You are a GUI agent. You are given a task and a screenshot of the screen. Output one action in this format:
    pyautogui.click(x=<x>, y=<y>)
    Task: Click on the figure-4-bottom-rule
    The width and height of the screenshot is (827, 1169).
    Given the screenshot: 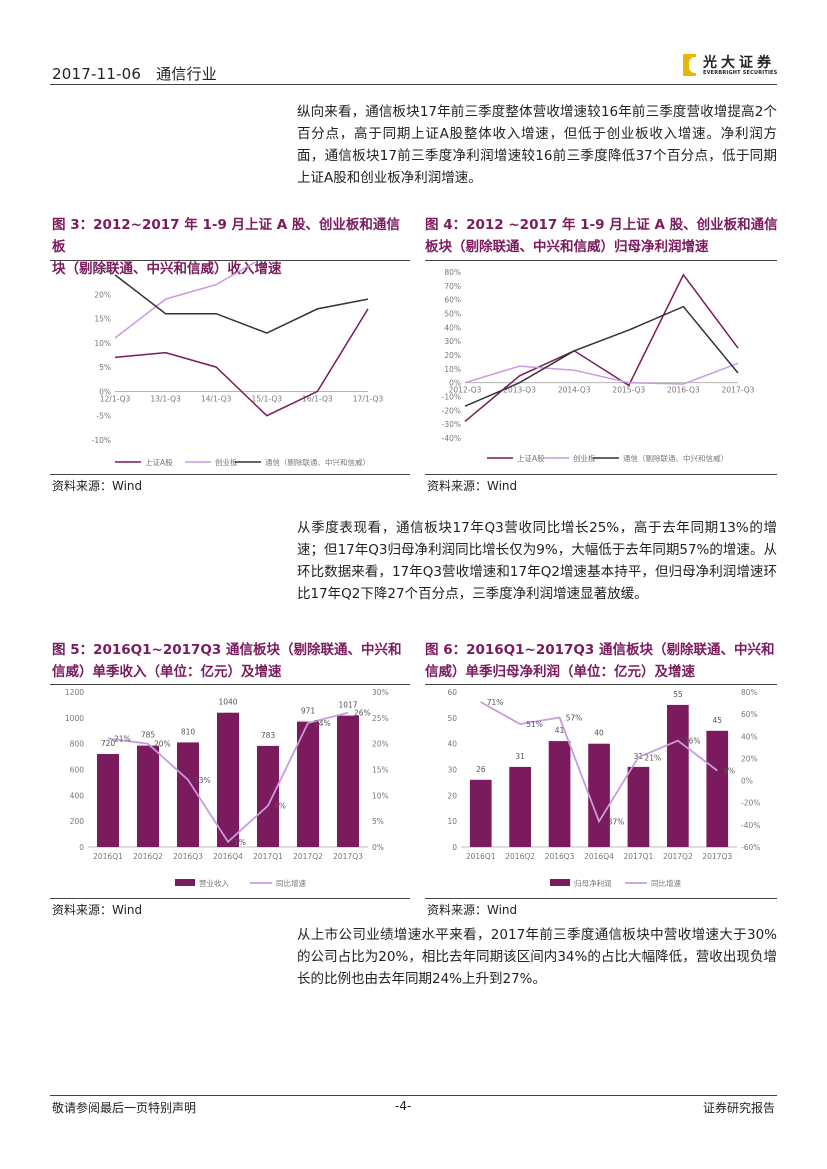 What is the action you would take?
    pyautogui.click(x=601, y=474)
    